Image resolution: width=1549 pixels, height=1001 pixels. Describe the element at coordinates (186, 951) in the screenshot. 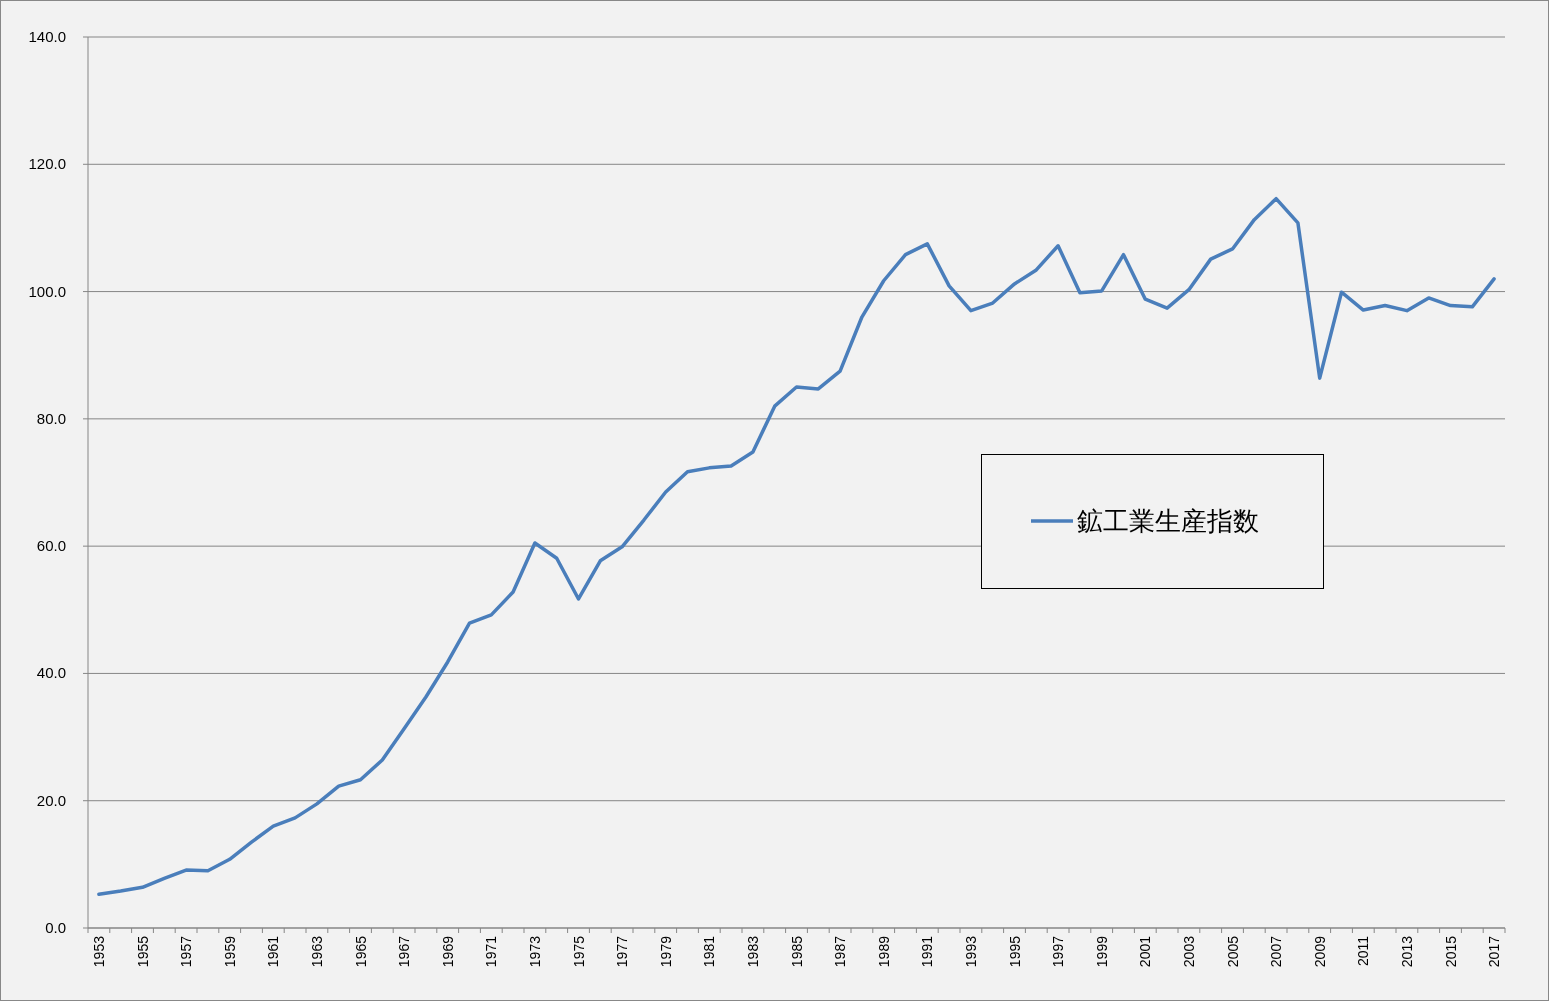

I see `x-tick-label: 1957` at that location.